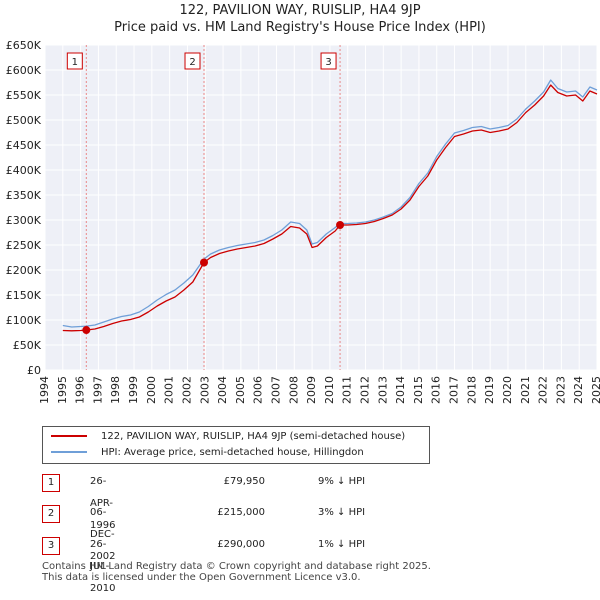 This screenshot has height=600, width=600. What do you see at coordinates (471, 390) in the screenshot?
I see `x-tick-label: 2018` at bounding box center [471, 390].